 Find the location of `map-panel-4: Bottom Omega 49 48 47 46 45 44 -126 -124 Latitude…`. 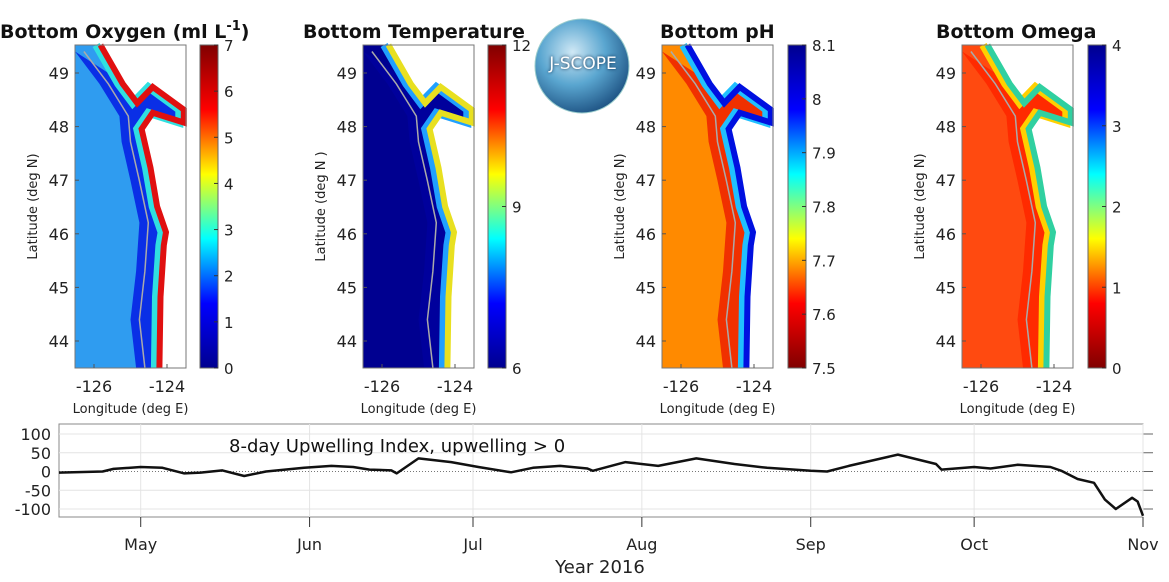

map-panel-4: Bottom Omega 49 48 47 46 45 44 -126 -124 Latitude… is located at coordinates (1017, 219).